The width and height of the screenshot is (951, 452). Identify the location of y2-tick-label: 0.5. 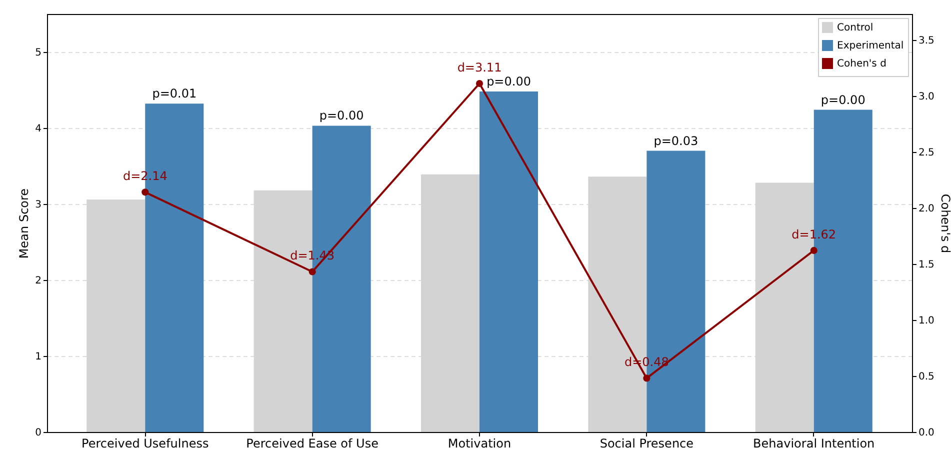
(926, 376).